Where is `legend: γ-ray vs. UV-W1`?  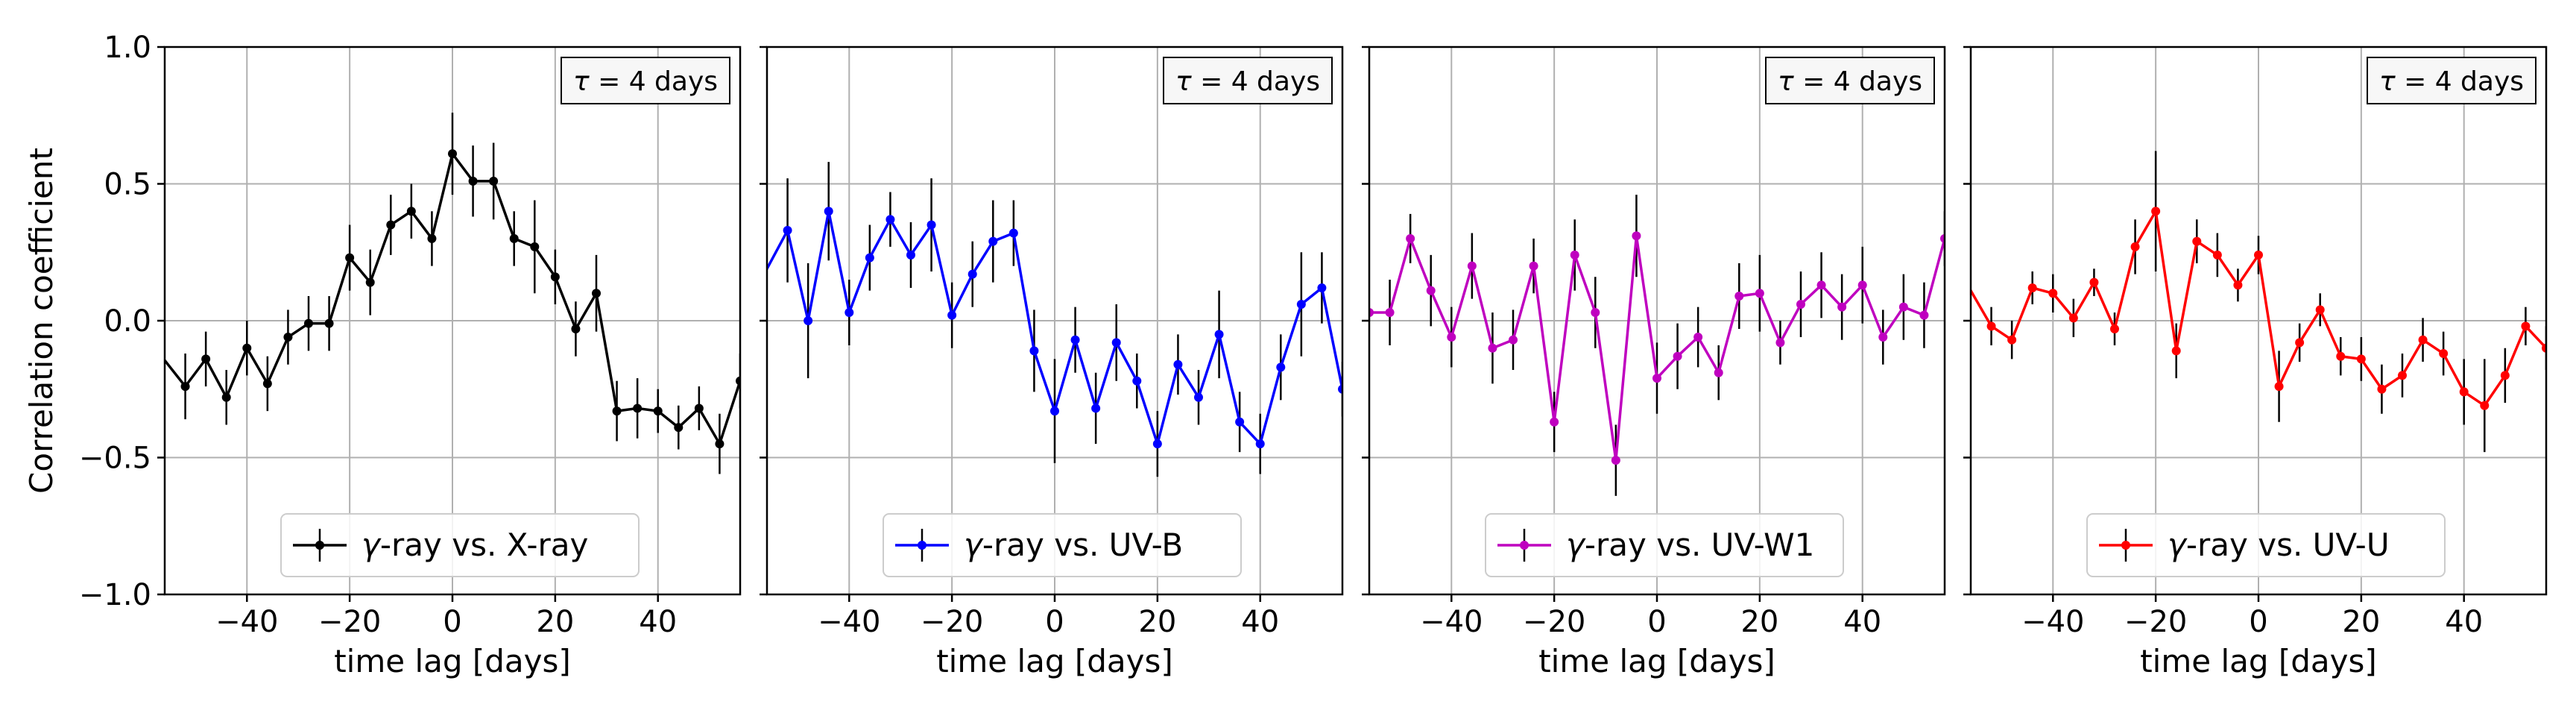
legend: γ-ray vs. UV-W1 is located at coordinates (1665, 545).